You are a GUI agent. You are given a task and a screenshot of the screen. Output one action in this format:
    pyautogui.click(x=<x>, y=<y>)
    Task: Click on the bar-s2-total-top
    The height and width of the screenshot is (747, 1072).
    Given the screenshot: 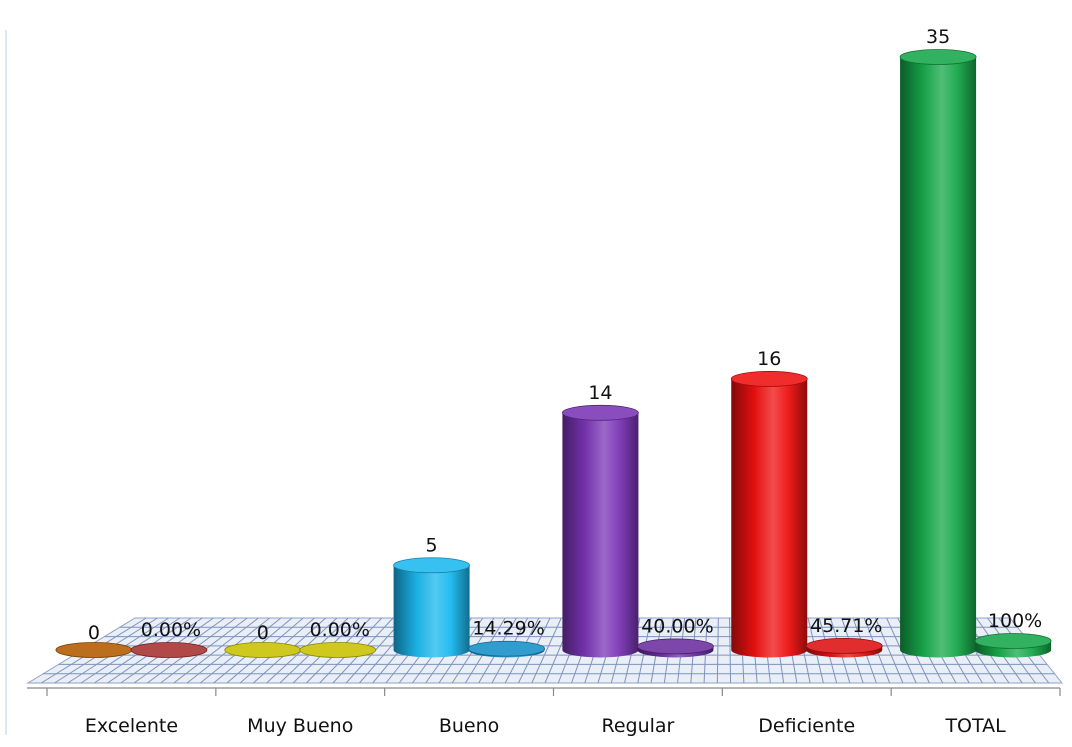 What is the action you would take?
    pyautogui.click(x=1013, y=641)
    